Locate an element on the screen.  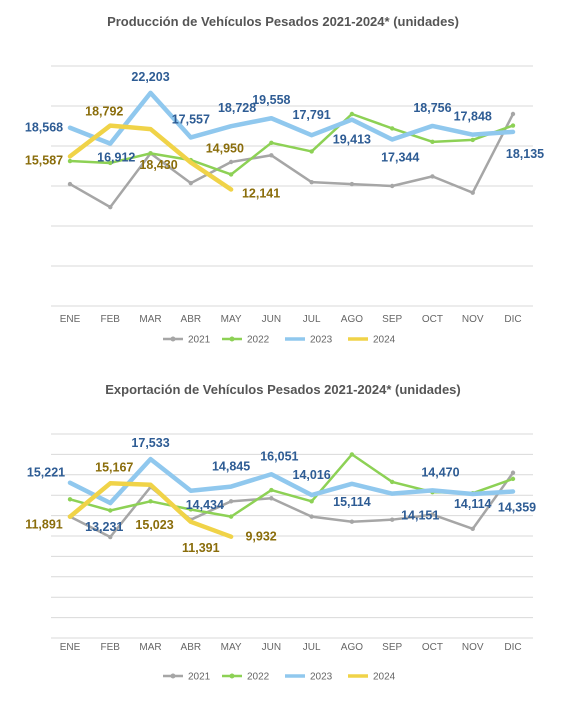
data-label: 17,344 is located at coordinates (400, 157).